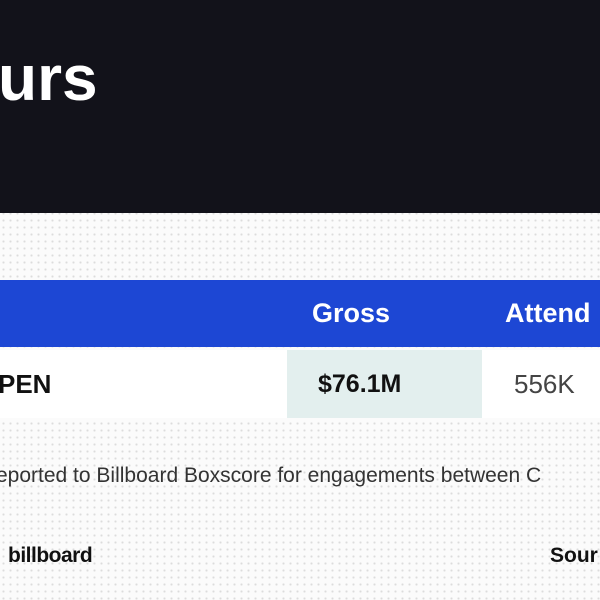 Image resolution: width=600 pixels, height=600 pixels. Describe the element at coordinates (351, 313) in the screenshot. I see `column-header: Gross` at that location.